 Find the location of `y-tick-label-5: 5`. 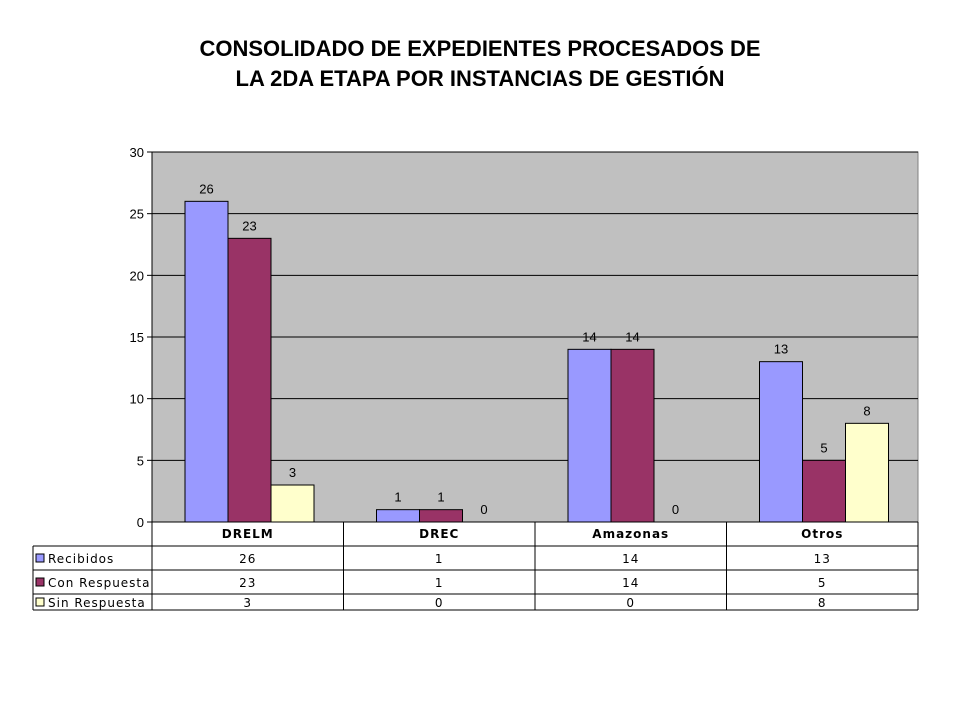

y-tick-label-5: 5 is located at coordinates (140, 460).